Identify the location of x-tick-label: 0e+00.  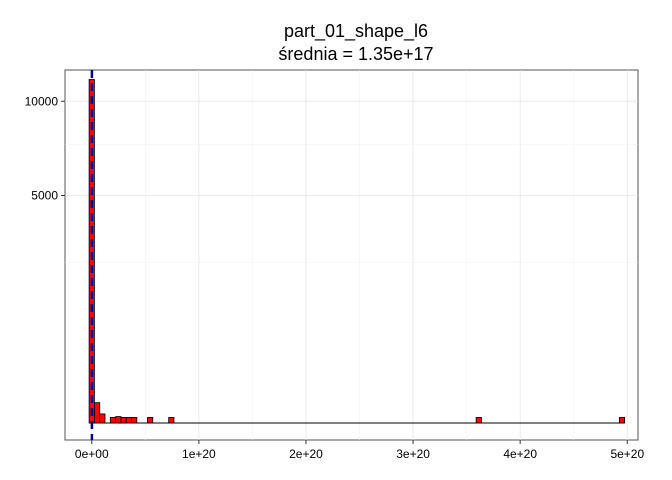
(92, 454).